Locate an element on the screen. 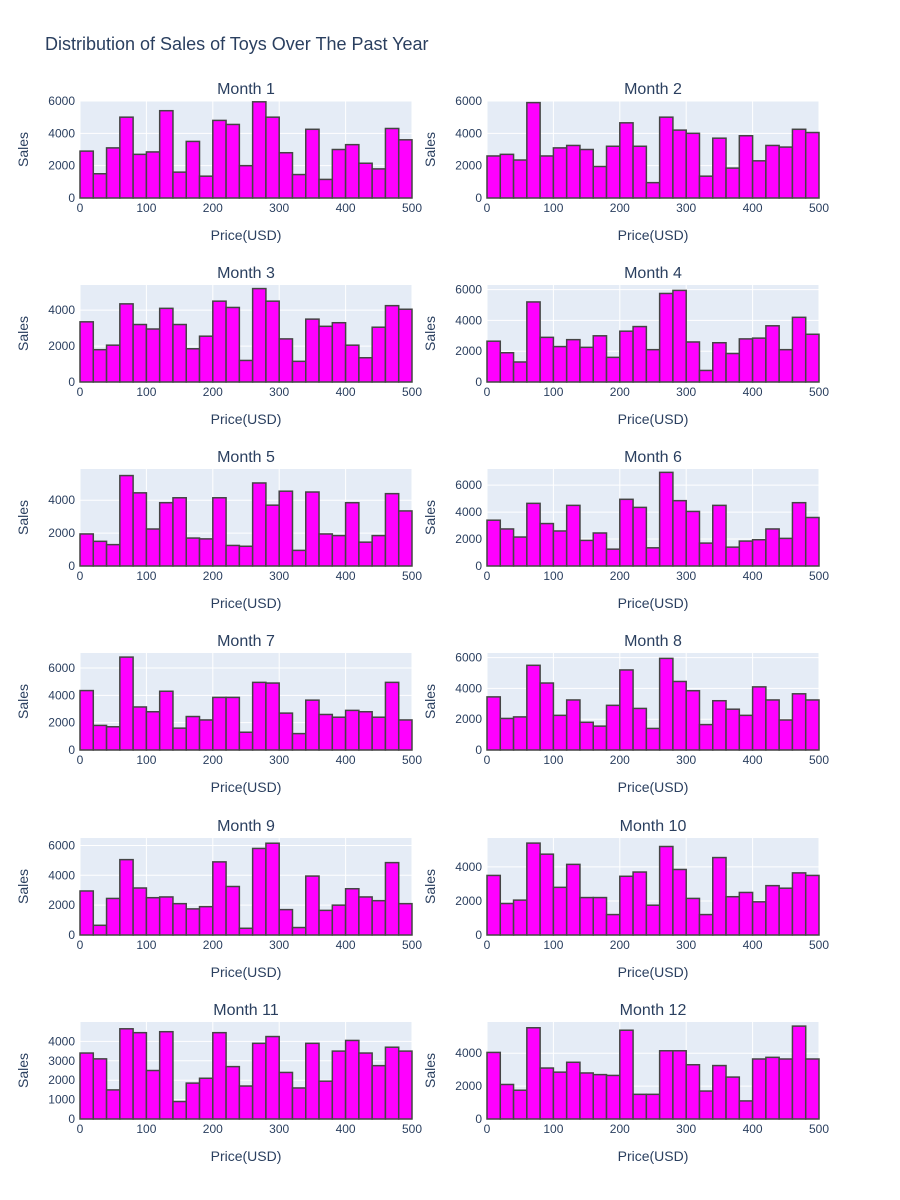 The image size is (900, 1200). subplot-title: Month 2 is located at coordinates (653, 89).